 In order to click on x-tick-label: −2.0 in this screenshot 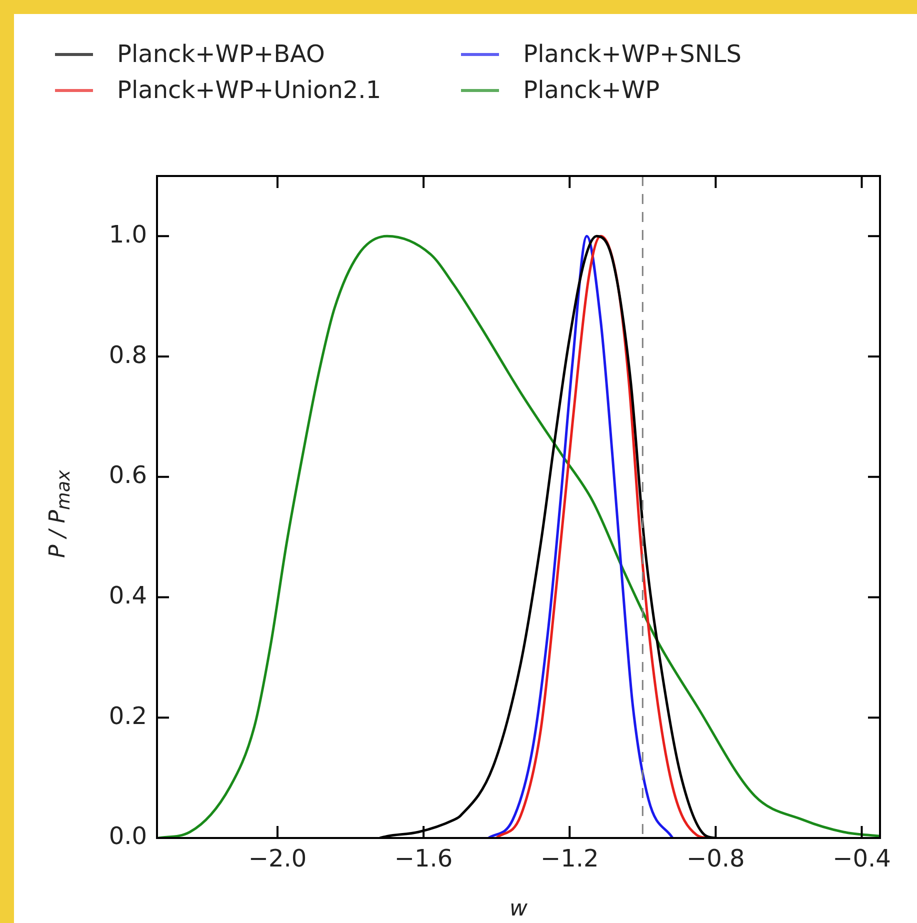, I will do `click(277, 858)`.